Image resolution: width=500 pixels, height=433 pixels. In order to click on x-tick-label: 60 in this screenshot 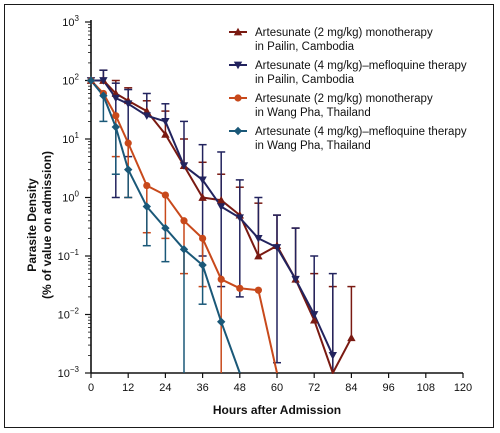, I will do `click(277, 388)`.